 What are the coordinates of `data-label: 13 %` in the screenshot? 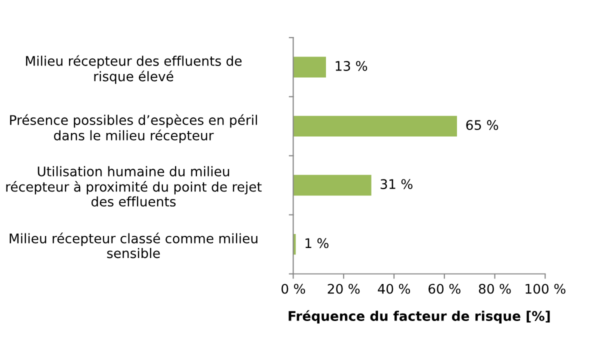 It's located at (352, 65).